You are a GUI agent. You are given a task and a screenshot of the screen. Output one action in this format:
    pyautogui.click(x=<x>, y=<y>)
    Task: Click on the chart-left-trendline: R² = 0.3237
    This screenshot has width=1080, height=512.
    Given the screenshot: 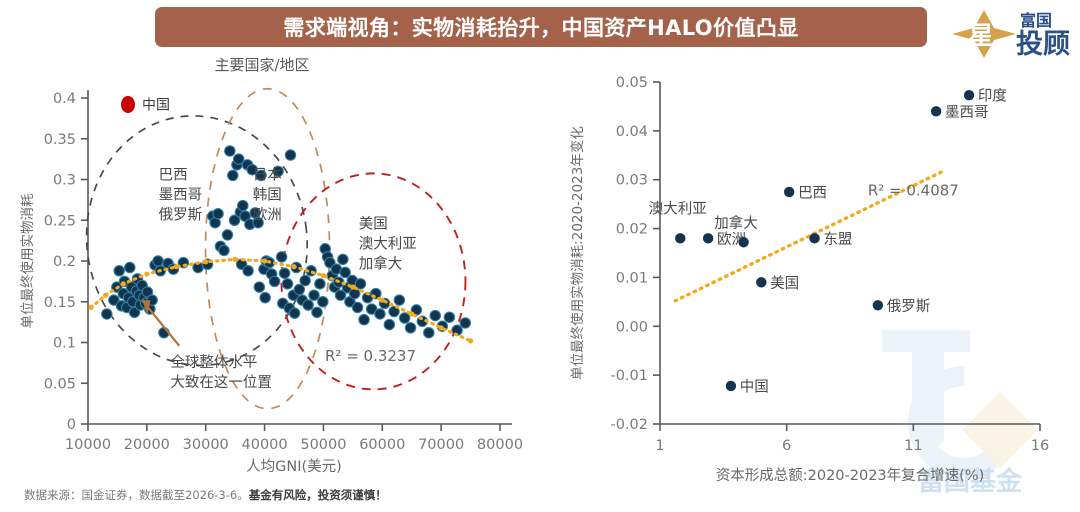 What is the action you would take?
    pyautogui.click(x=281, y=310)
    